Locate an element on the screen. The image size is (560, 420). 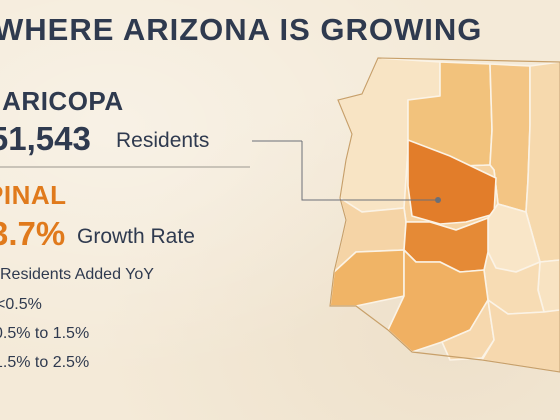
highlight-county-pinal: PINAL is located at coordinates (120, 195).